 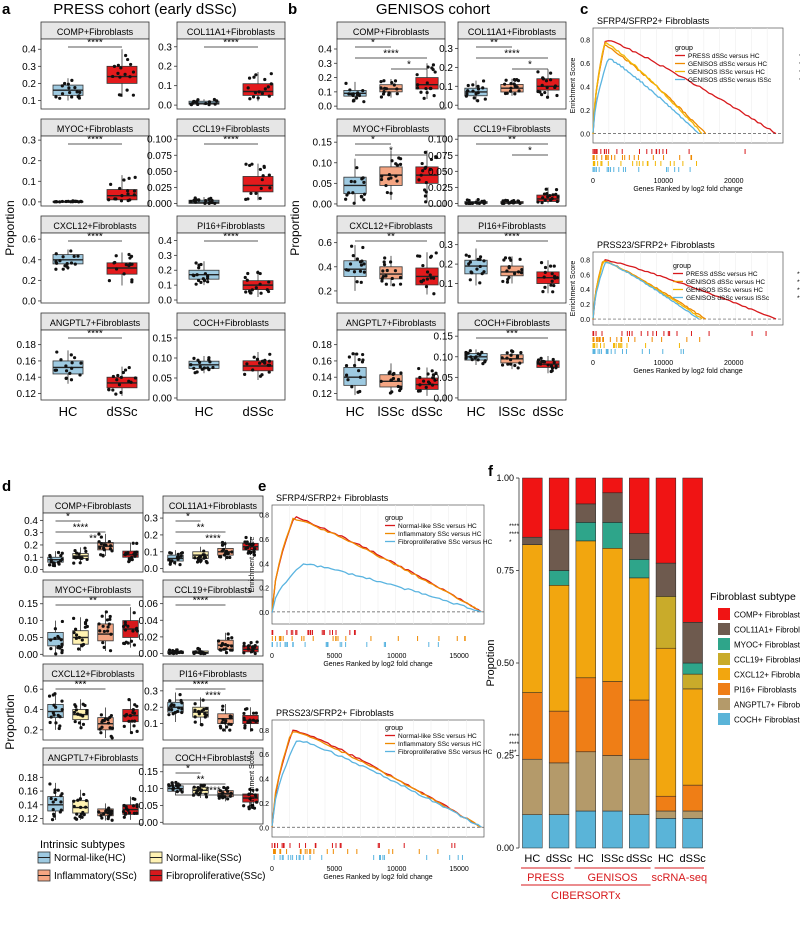 I want to click on a-facet-8-ytick-label: 0.15, so click(x=163, y=339).